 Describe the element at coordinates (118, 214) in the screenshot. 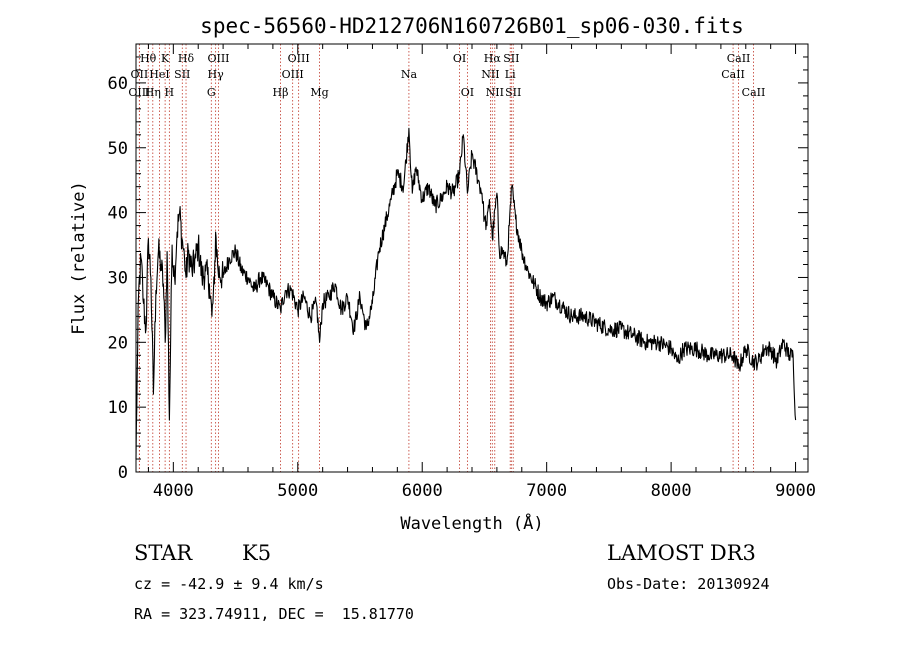

I see `y-tick-label-4: 40` at that location.